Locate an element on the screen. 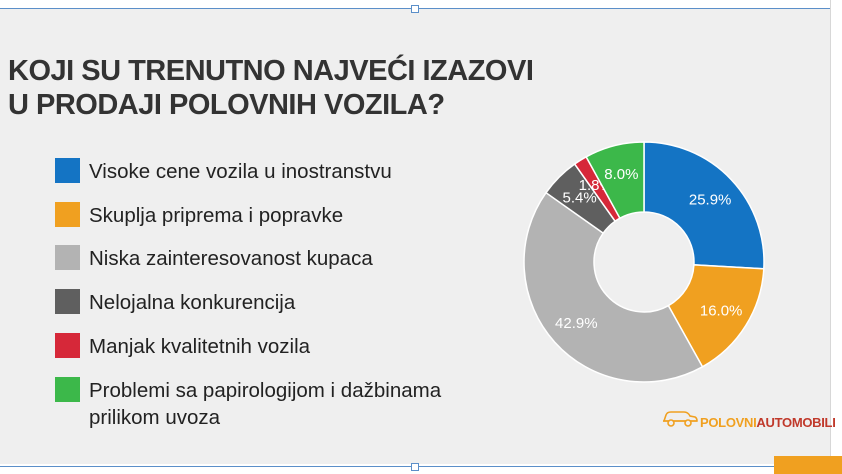 This screenshot has height=474, width=842. legend-label-line: Nelojalna konkurencija is located at coordinates (192, 303).